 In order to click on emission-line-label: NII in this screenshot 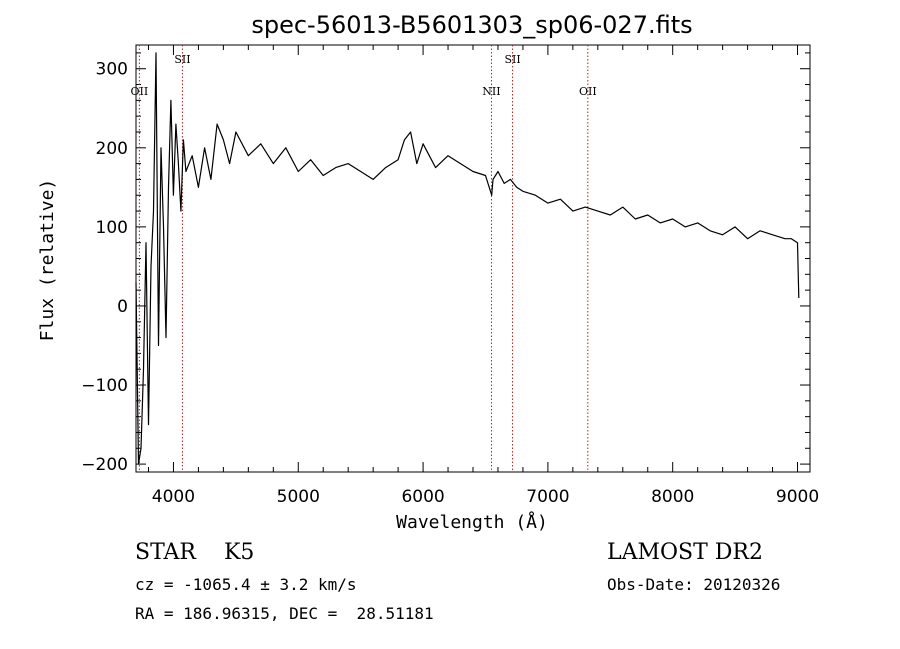, I will do `click(491, 91)`.